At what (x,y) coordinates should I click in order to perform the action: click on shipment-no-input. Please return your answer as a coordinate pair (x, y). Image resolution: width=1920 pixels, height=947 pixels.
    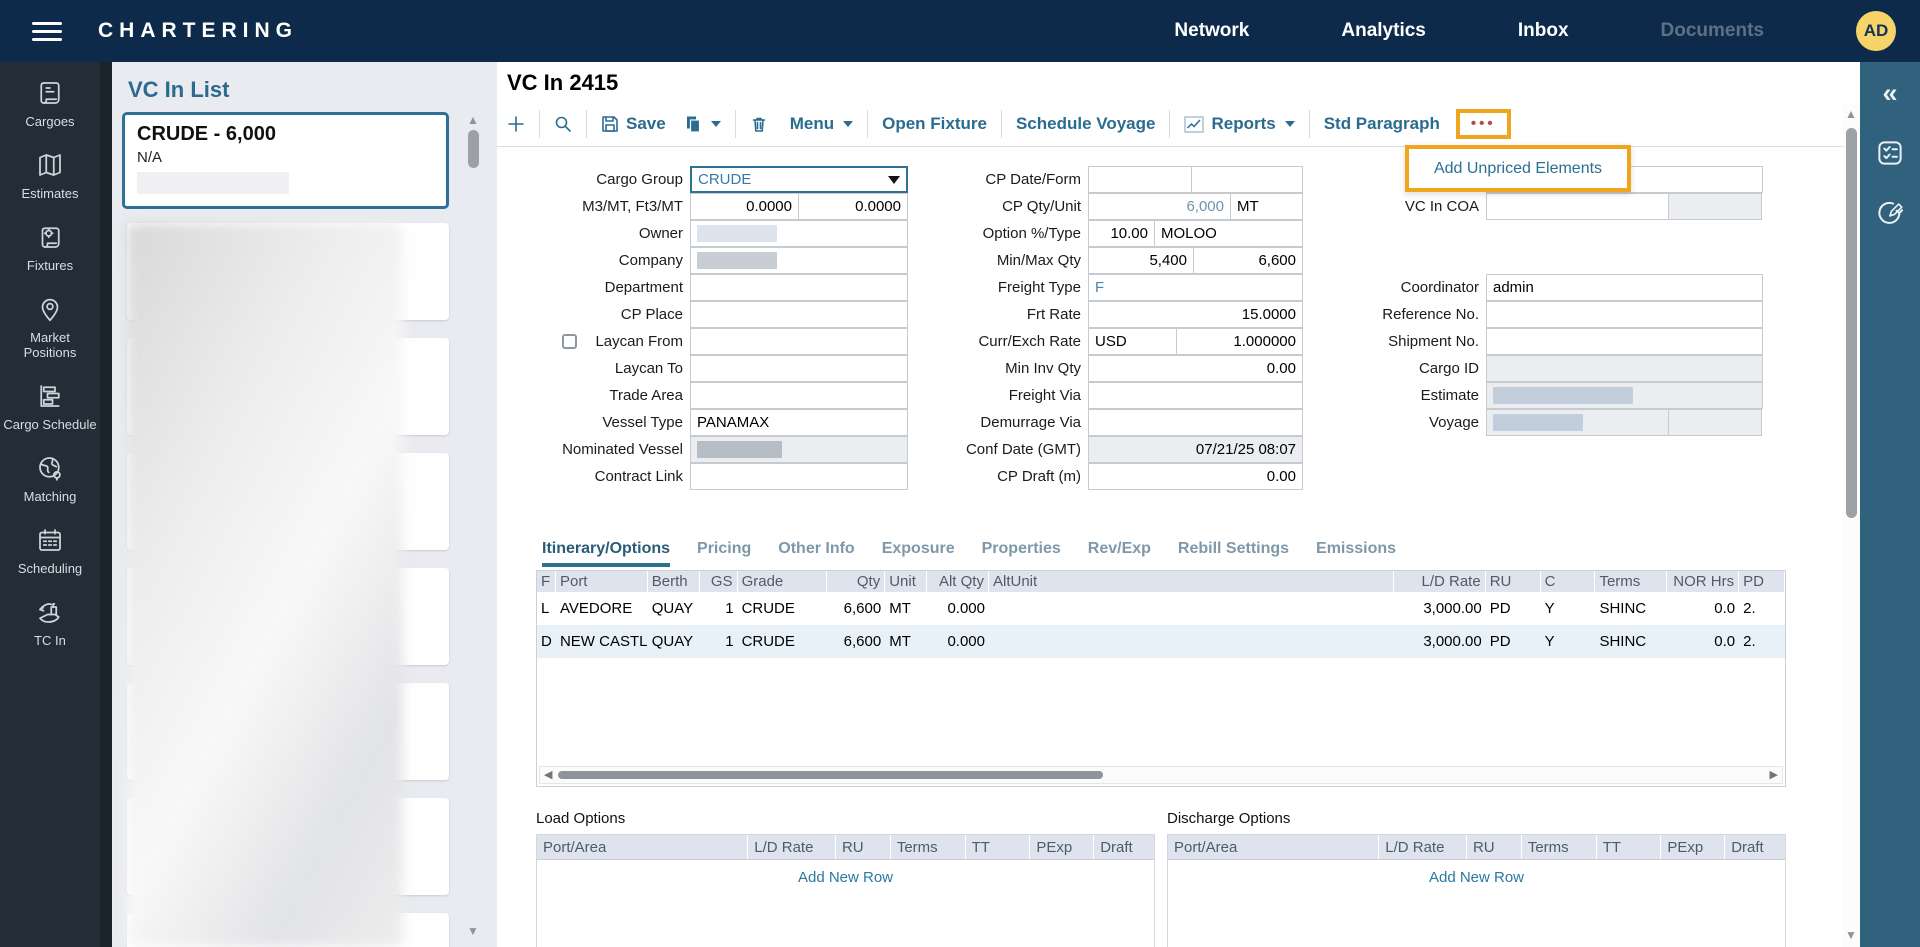
    Looking at the image, I should click on (1624, 341).